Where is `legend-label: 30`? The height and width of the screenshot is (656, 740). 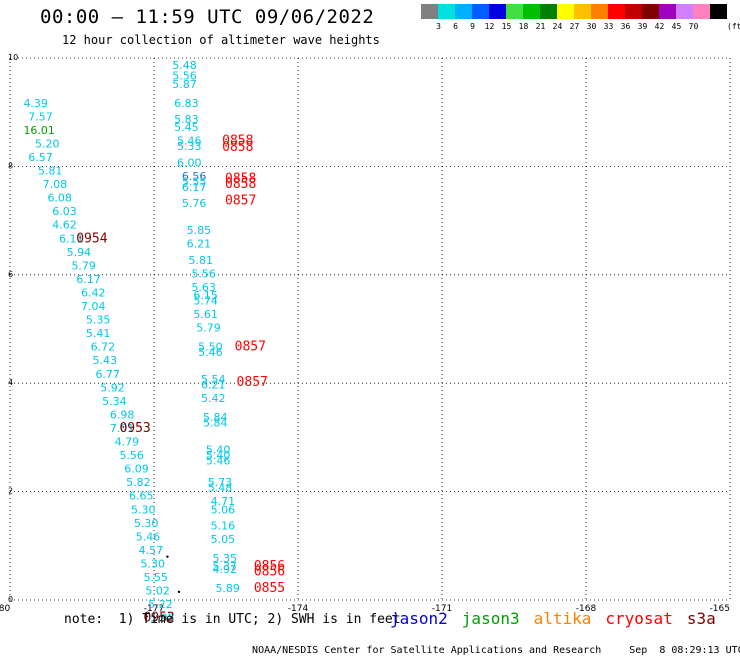
legend-label: 30 is located at coordinates (591, 26).